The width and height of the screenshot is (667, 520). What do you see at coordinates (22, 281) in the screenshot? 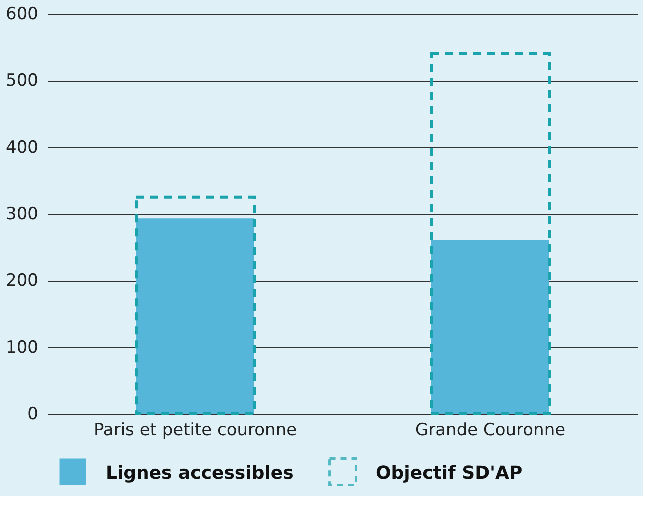
I see `y-tick-label: 200` at bounding box center [22, 281].